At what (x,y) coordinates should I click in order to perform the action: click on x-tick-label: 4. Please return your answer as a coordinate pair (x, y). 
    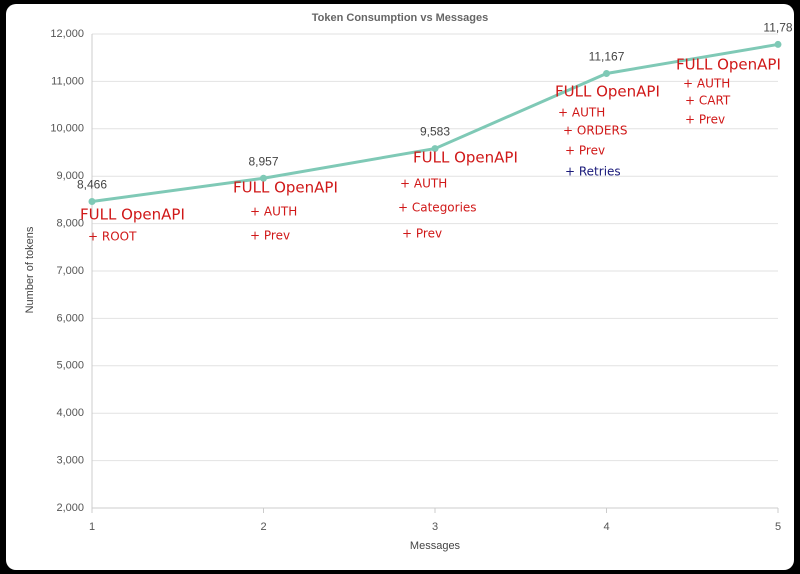
    Looking at the image, I should click on (606, 527).